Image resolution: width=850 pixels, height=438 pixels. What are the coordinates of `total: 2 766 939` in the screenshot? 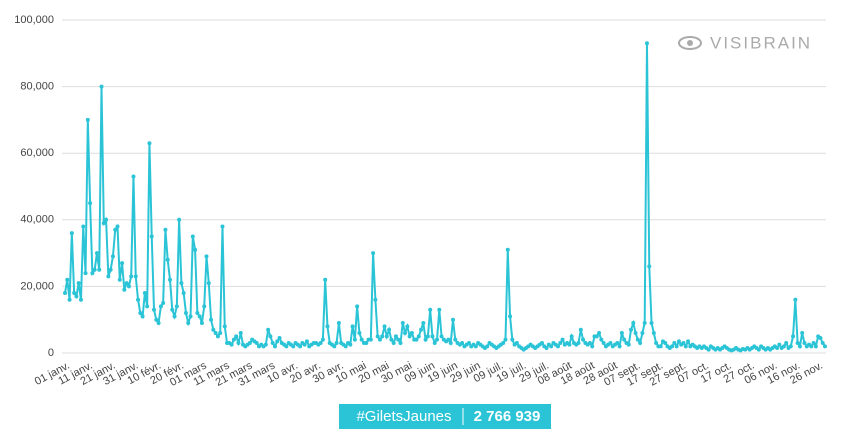 It's located at (507, 416).